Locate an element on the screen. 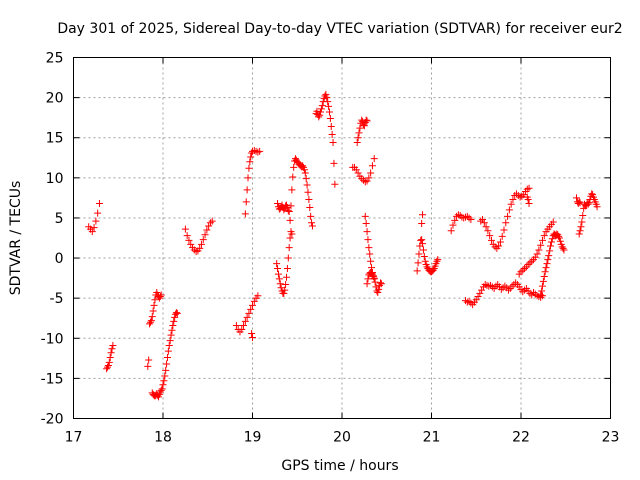 This screenshot has width=640, height=480. data-series-s22 is located at coordinates (505, 218).